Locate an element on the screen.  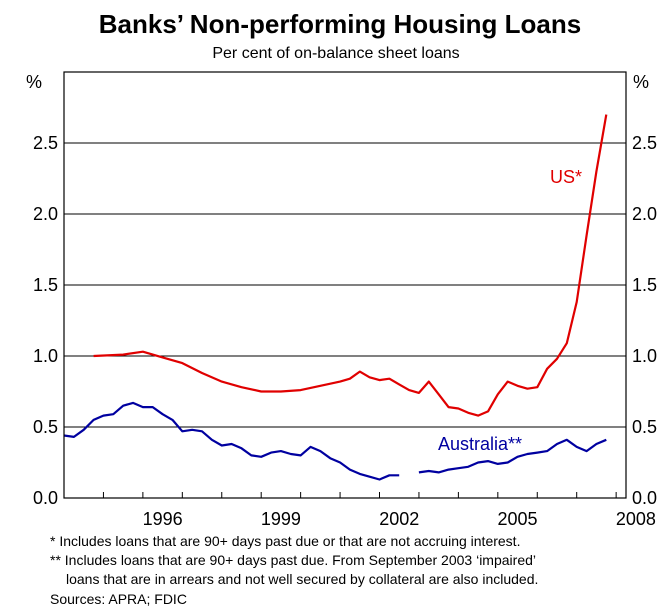
x-tick-label: 1996 is located at coordinates (163, 519).